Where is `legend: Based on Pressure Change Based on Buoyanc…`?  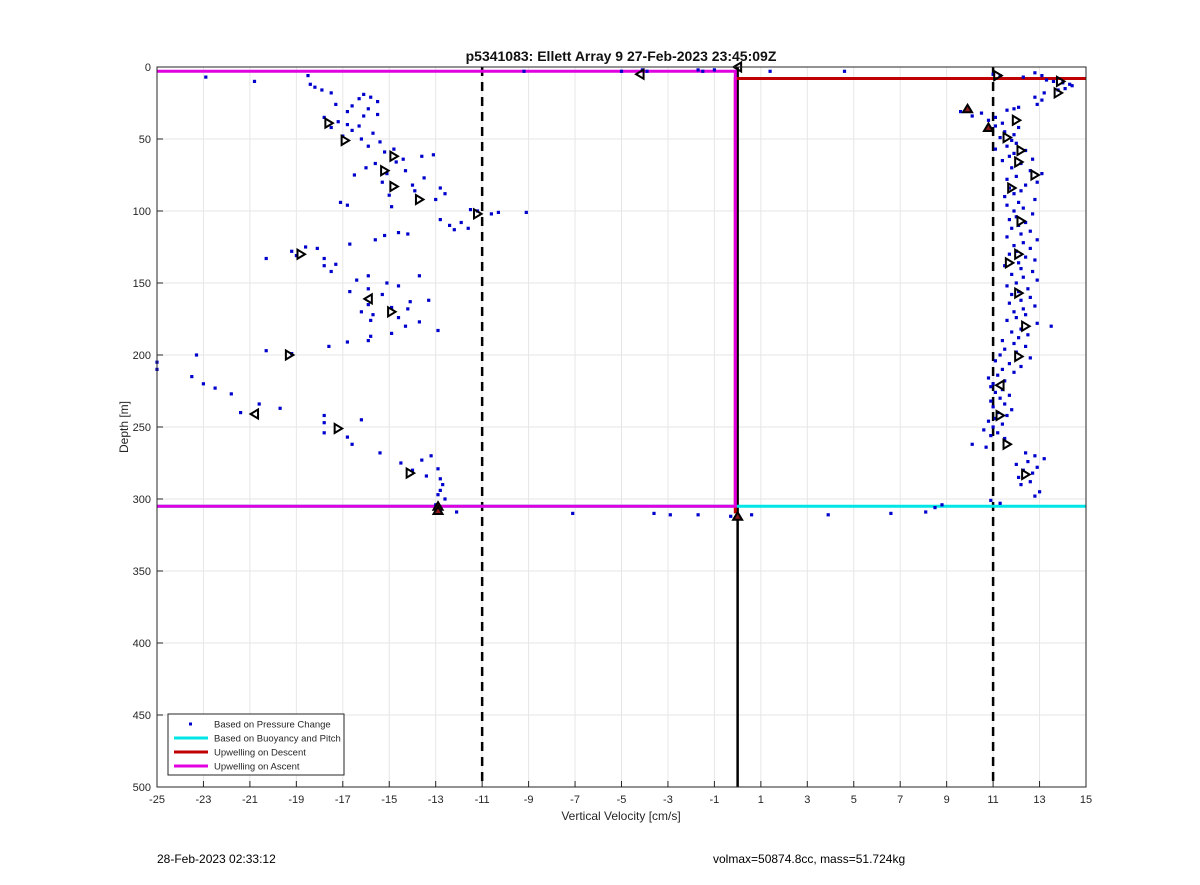
legend: Based on Pressure Change Based on Buoyanc… is located at coordinates (256, 744).